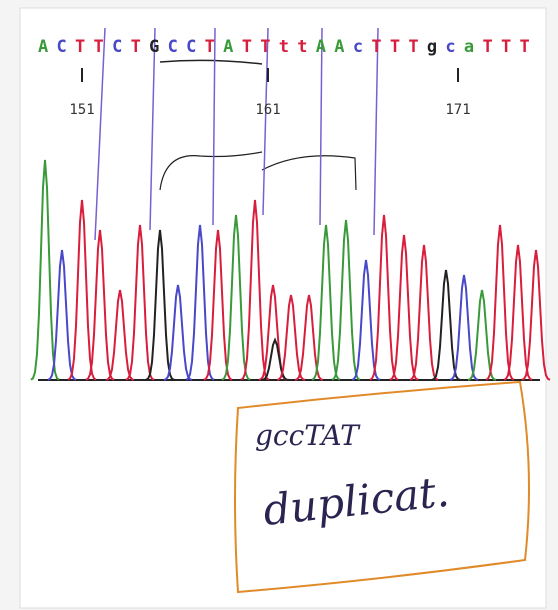 The height and width of the screenshot is (610, 558). What do you see at coordinates (258, 171) in the screenshot?
I see `handwritten-bracket` at bounding box center [258, 171].